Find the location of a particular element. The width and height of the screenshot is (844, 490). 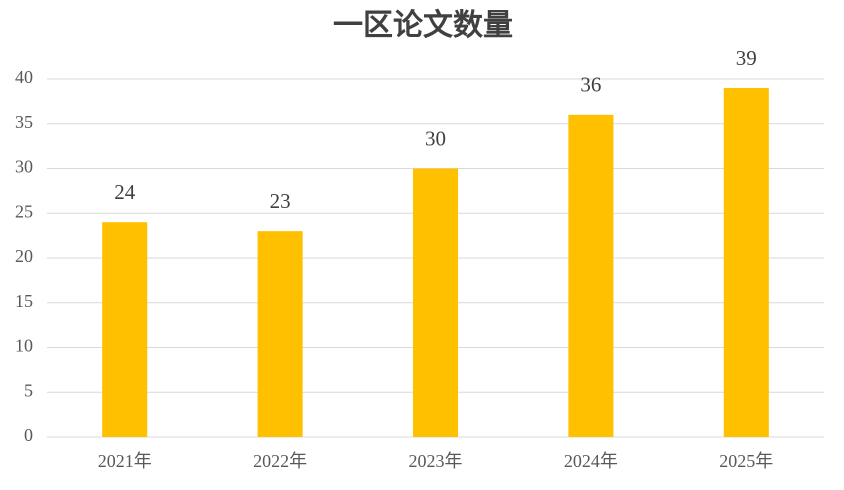

data-label: 23 is located at coordinates (280, 201).